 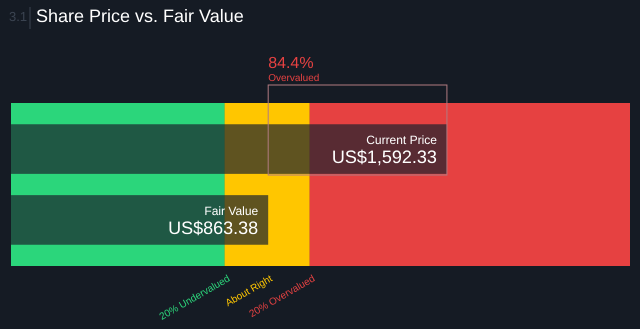 I want to click on y-tick-label: Current Price, so click(x=402, y=140).